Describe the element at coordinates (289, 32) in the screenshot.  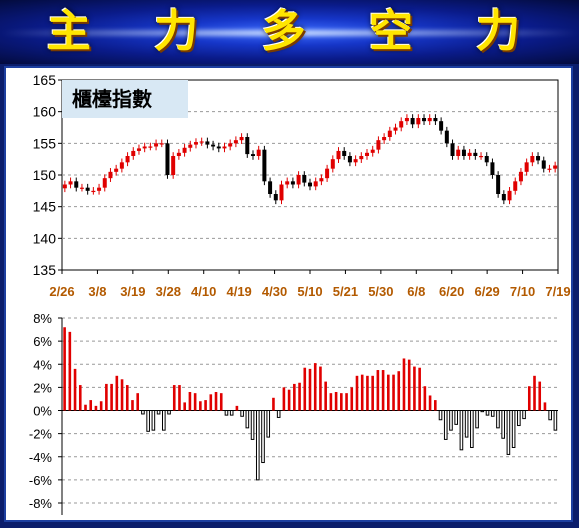
I see `header-banner: 主 力 多 空 力 道` at that location.